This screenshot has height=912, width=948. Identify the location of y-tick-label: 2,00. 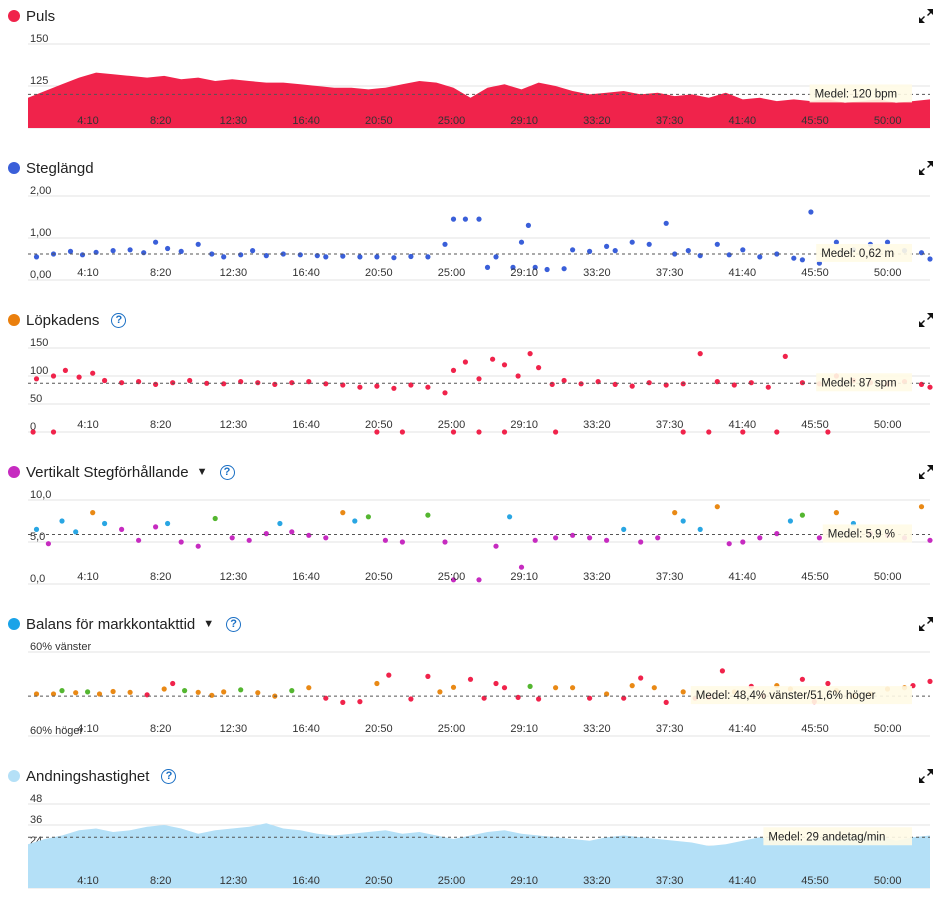
(40, 191).